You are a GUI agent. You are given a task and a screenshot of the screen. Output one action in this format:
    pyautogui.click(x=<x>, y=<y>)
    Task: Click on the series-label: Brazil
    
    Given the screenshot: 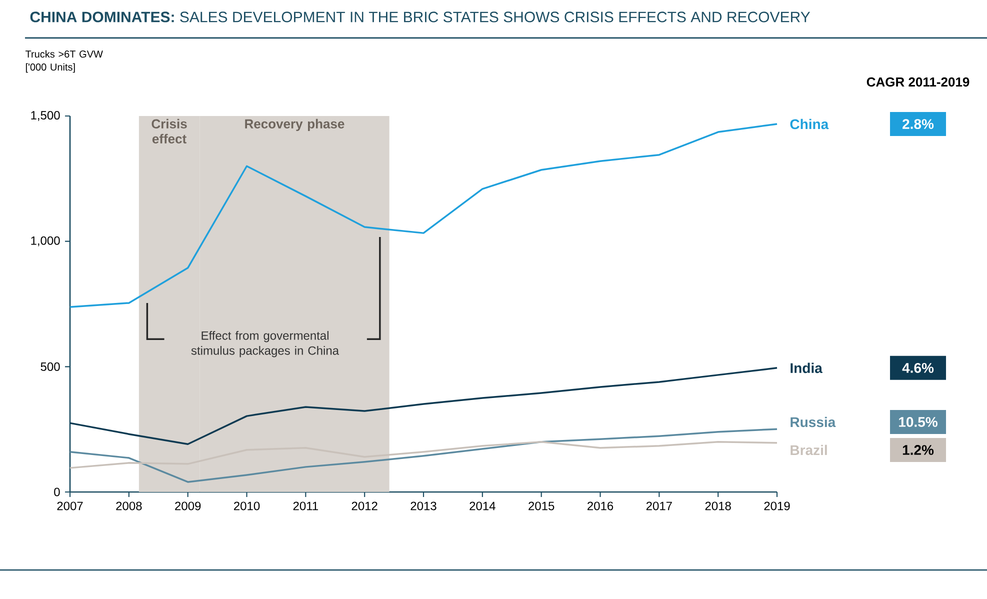 What is the action you would take?
    pyautogui.click(x=808, y=450)
    